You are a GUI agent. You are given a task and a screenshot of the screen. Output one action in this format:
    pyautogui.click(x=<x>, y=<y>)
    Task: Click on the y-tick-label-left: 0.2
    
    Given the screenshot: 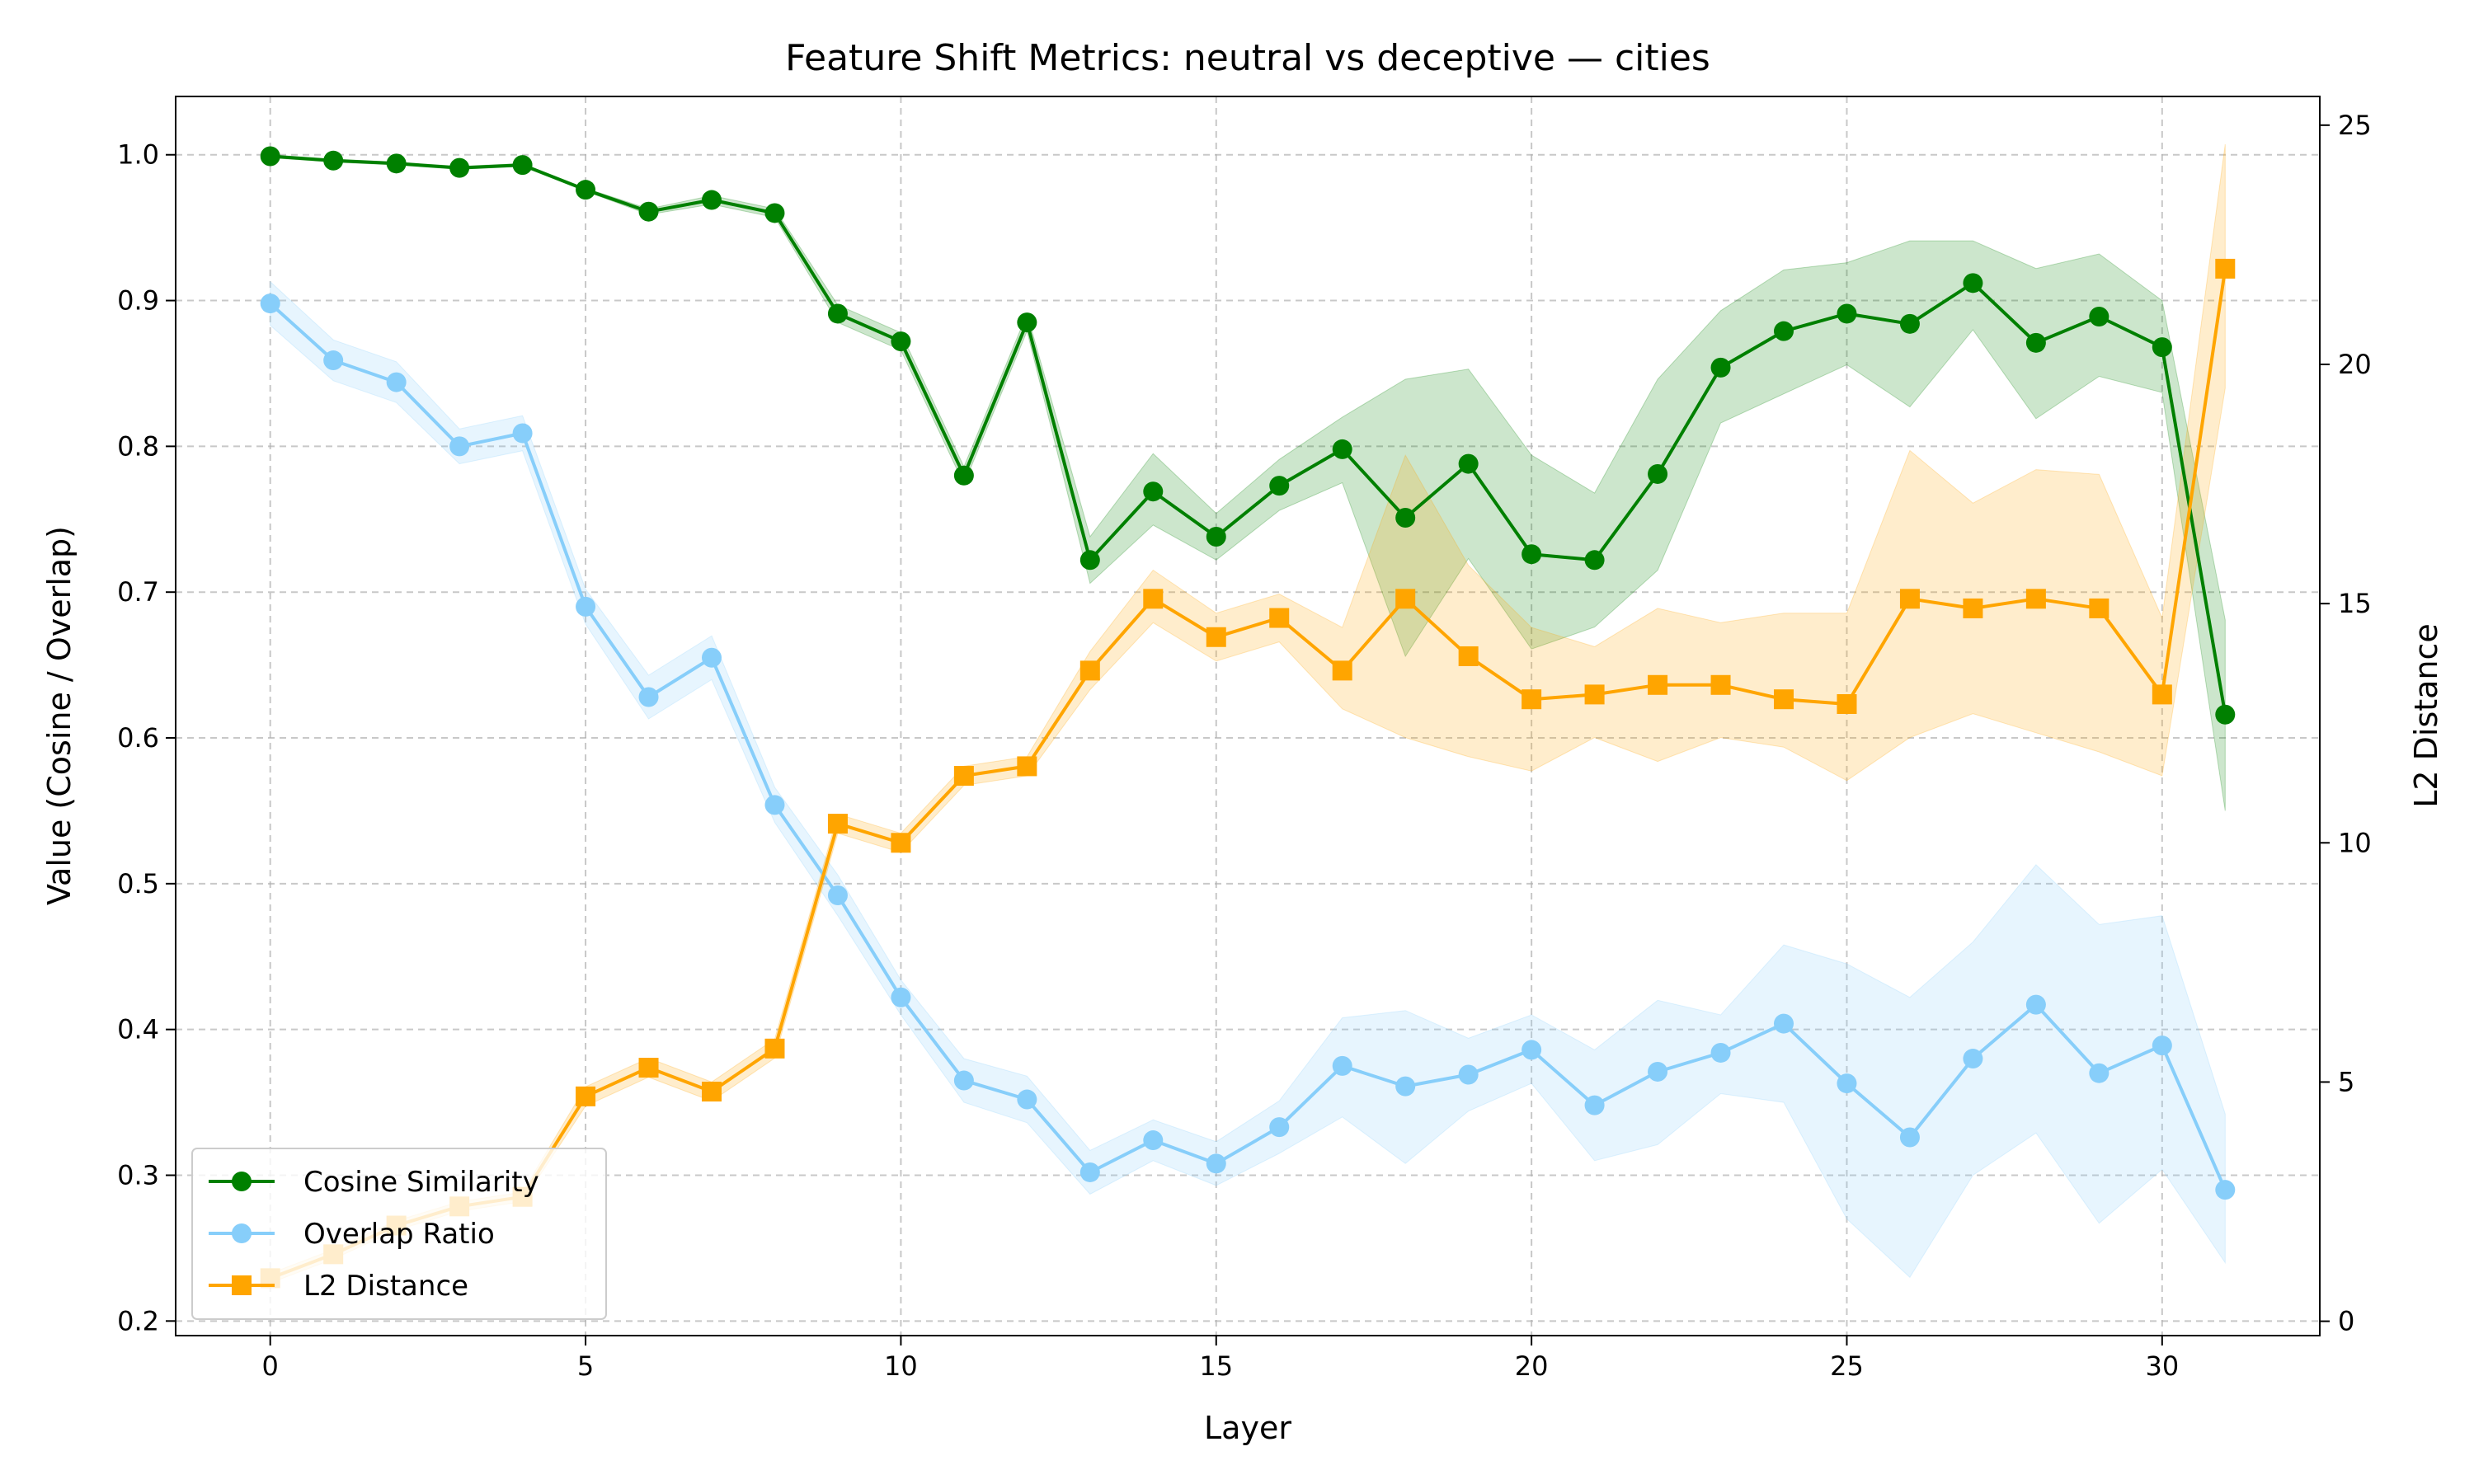 What is the action you would take?
    pyautogui.click(x=138, y=1320)
    